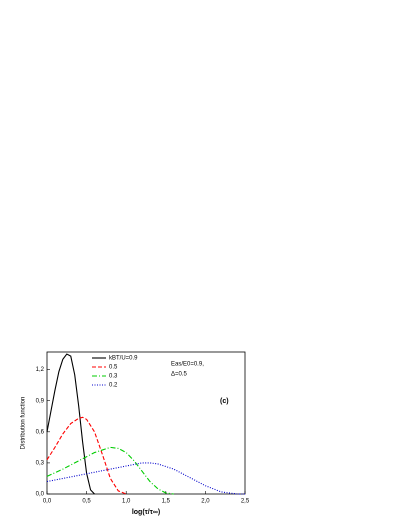 The image size is (407, 527). What do you see at coordinates (123, 359) in the screenshot?
I see `legend-label: kBT/U=0.9` at bounding box center [123, 359].